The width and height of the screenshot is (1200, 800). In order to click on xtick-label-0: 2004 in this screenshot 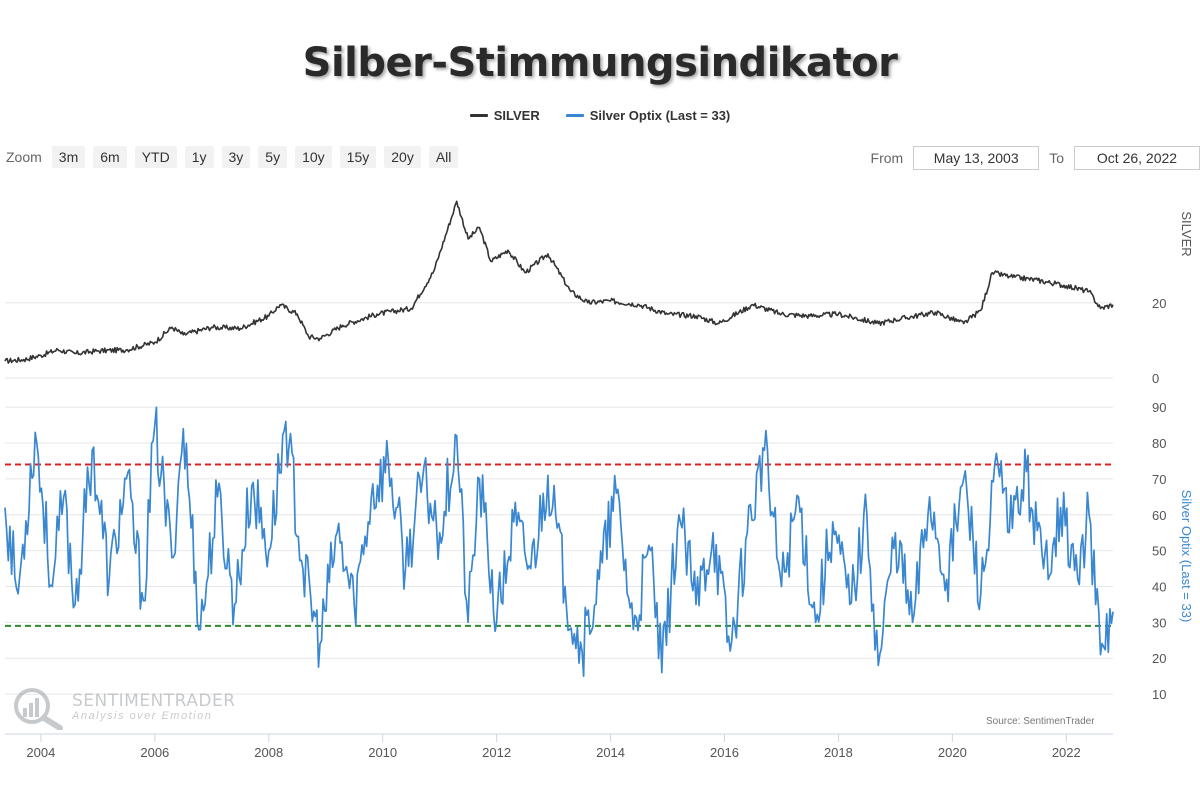, I will do `click(40, 752)`.